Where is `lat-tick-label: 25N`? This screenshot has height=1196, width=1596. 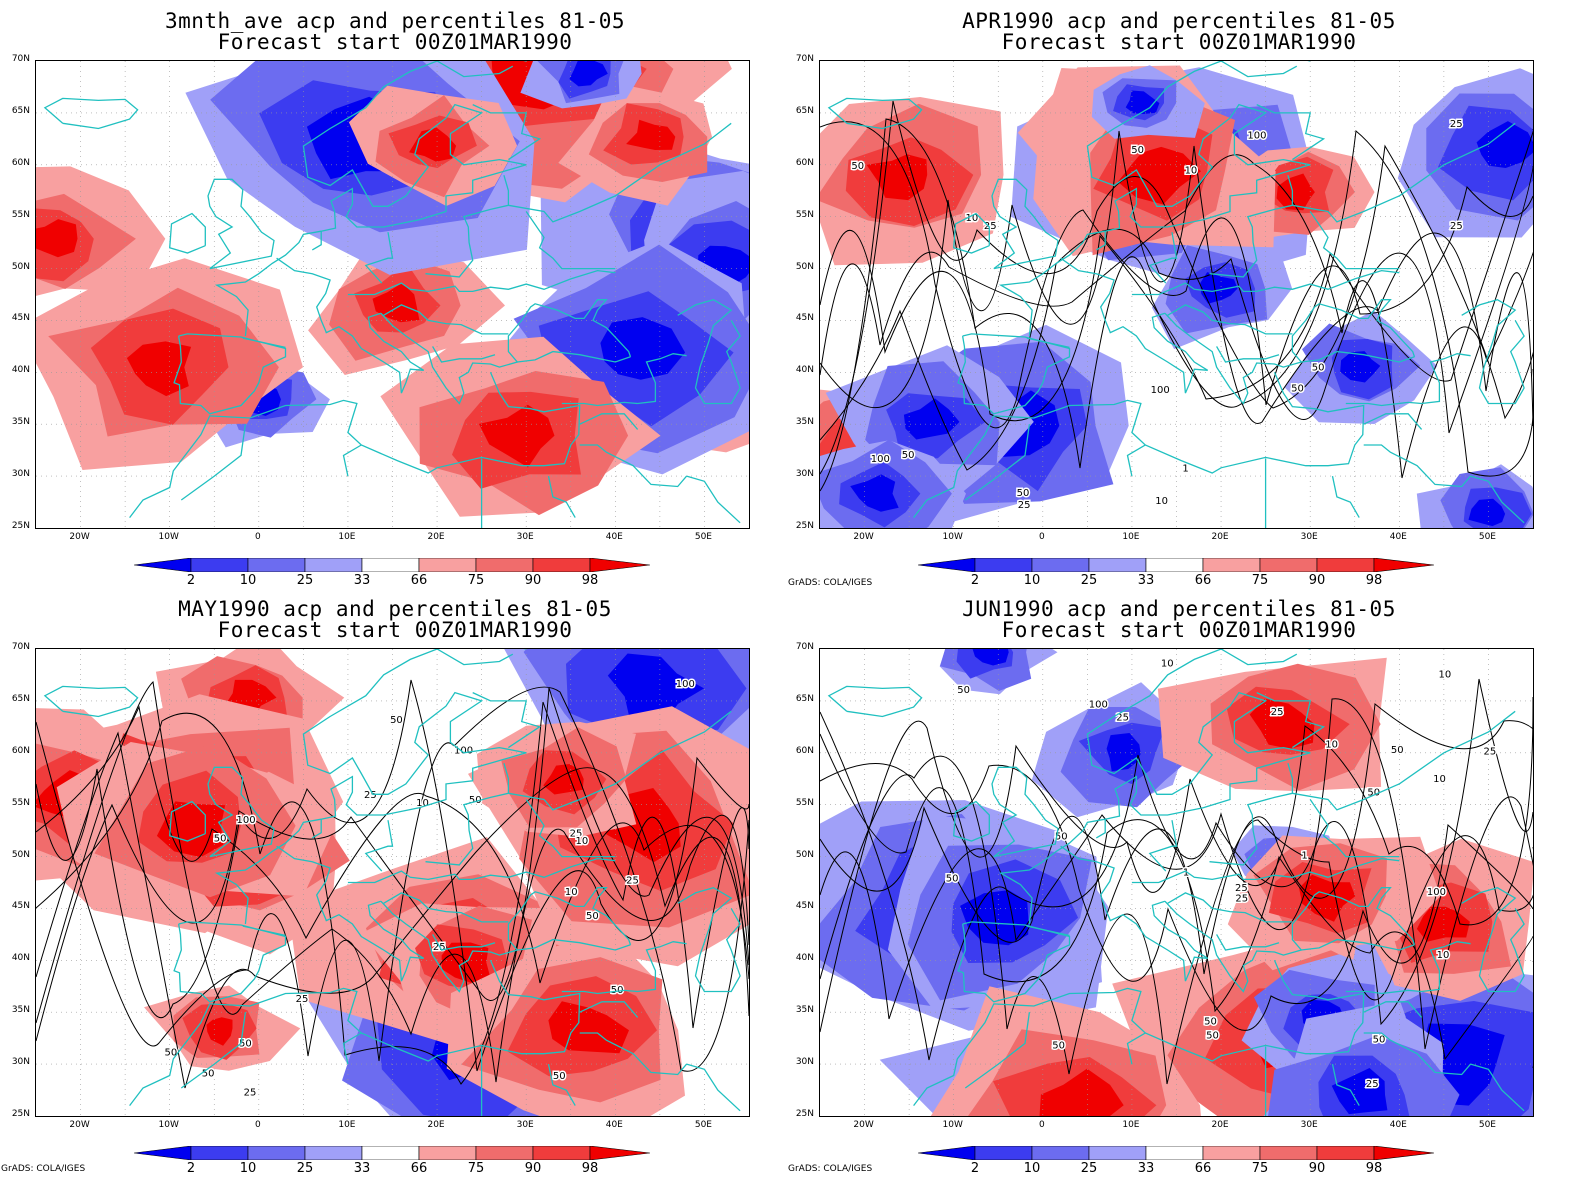 lat-tick-label: 25N is located at coordinates (804, 526).